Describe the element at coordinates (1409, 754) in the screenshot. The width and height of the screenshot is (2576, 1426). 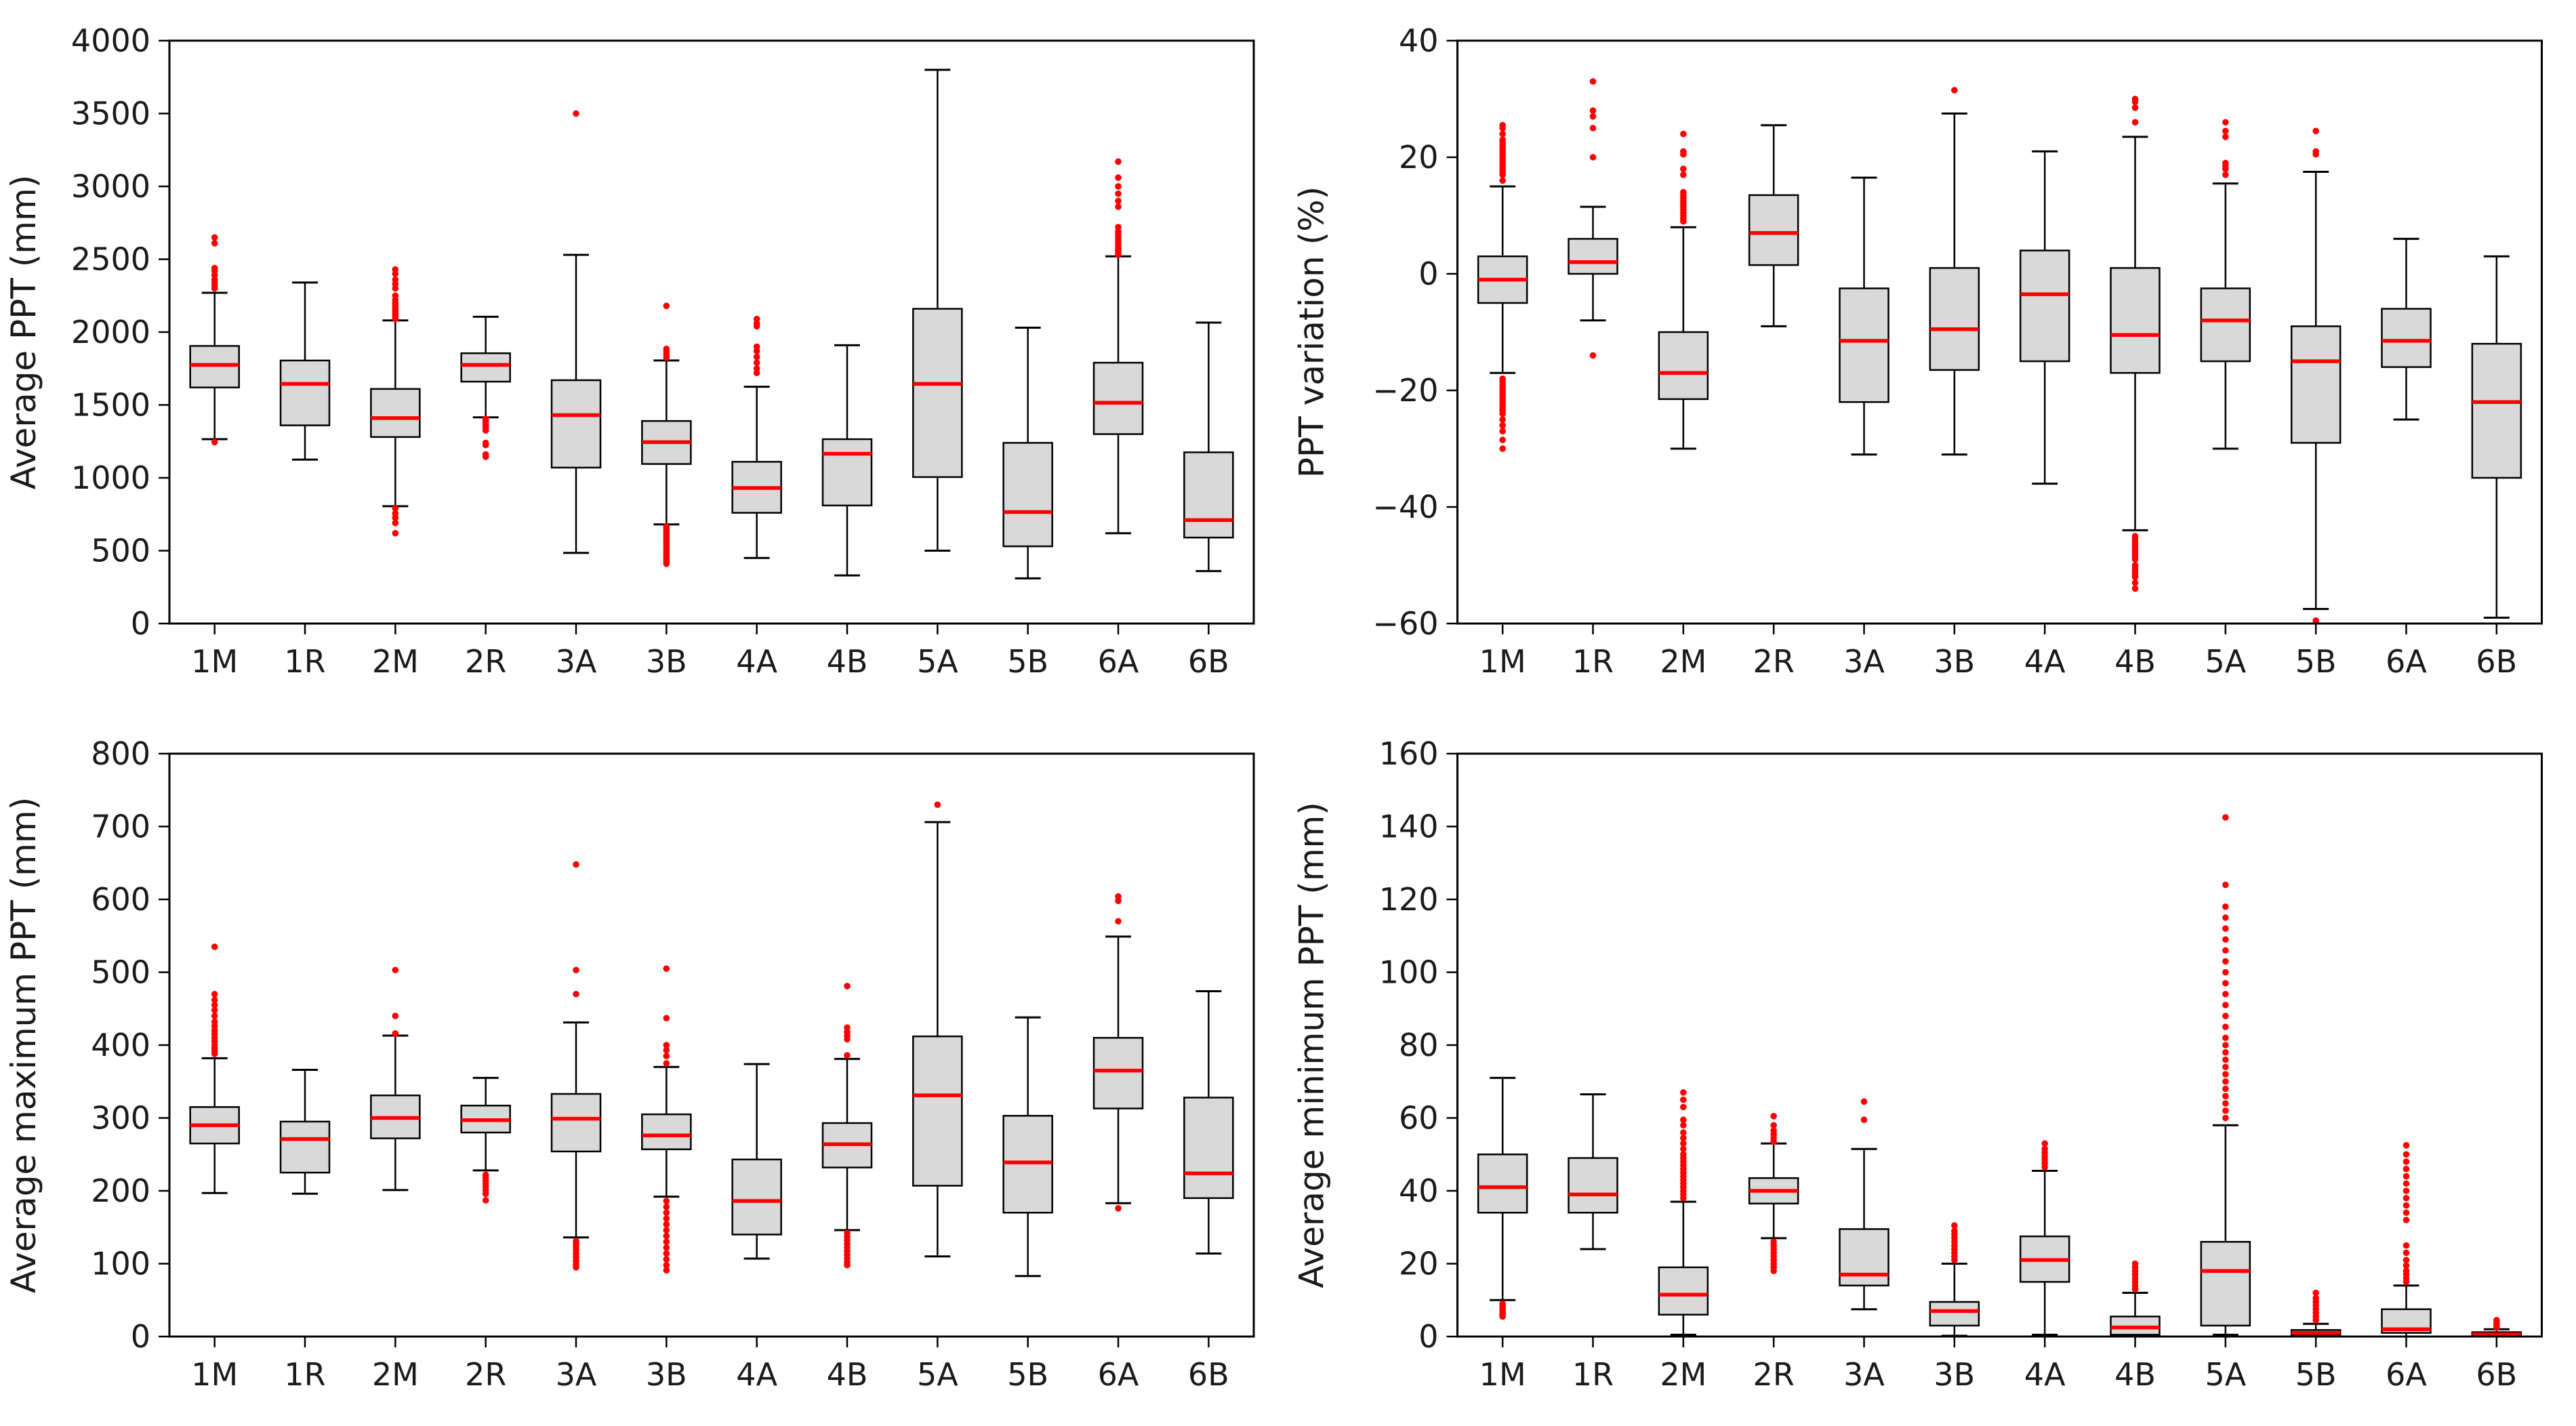
I see `y-tick-label: 160` at that location.